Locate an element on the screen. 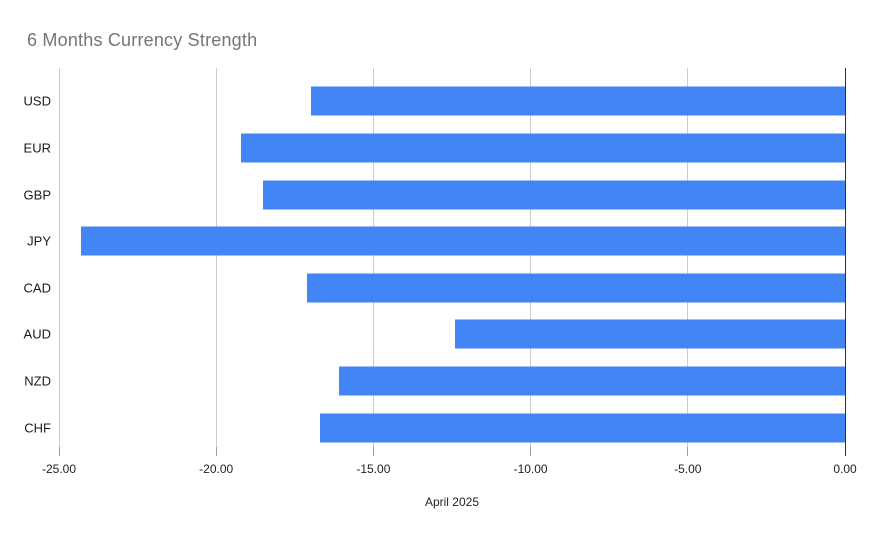 This screenshot has height=539, width=872. y-axis-label: CHF is located at coordinates (37, 428).